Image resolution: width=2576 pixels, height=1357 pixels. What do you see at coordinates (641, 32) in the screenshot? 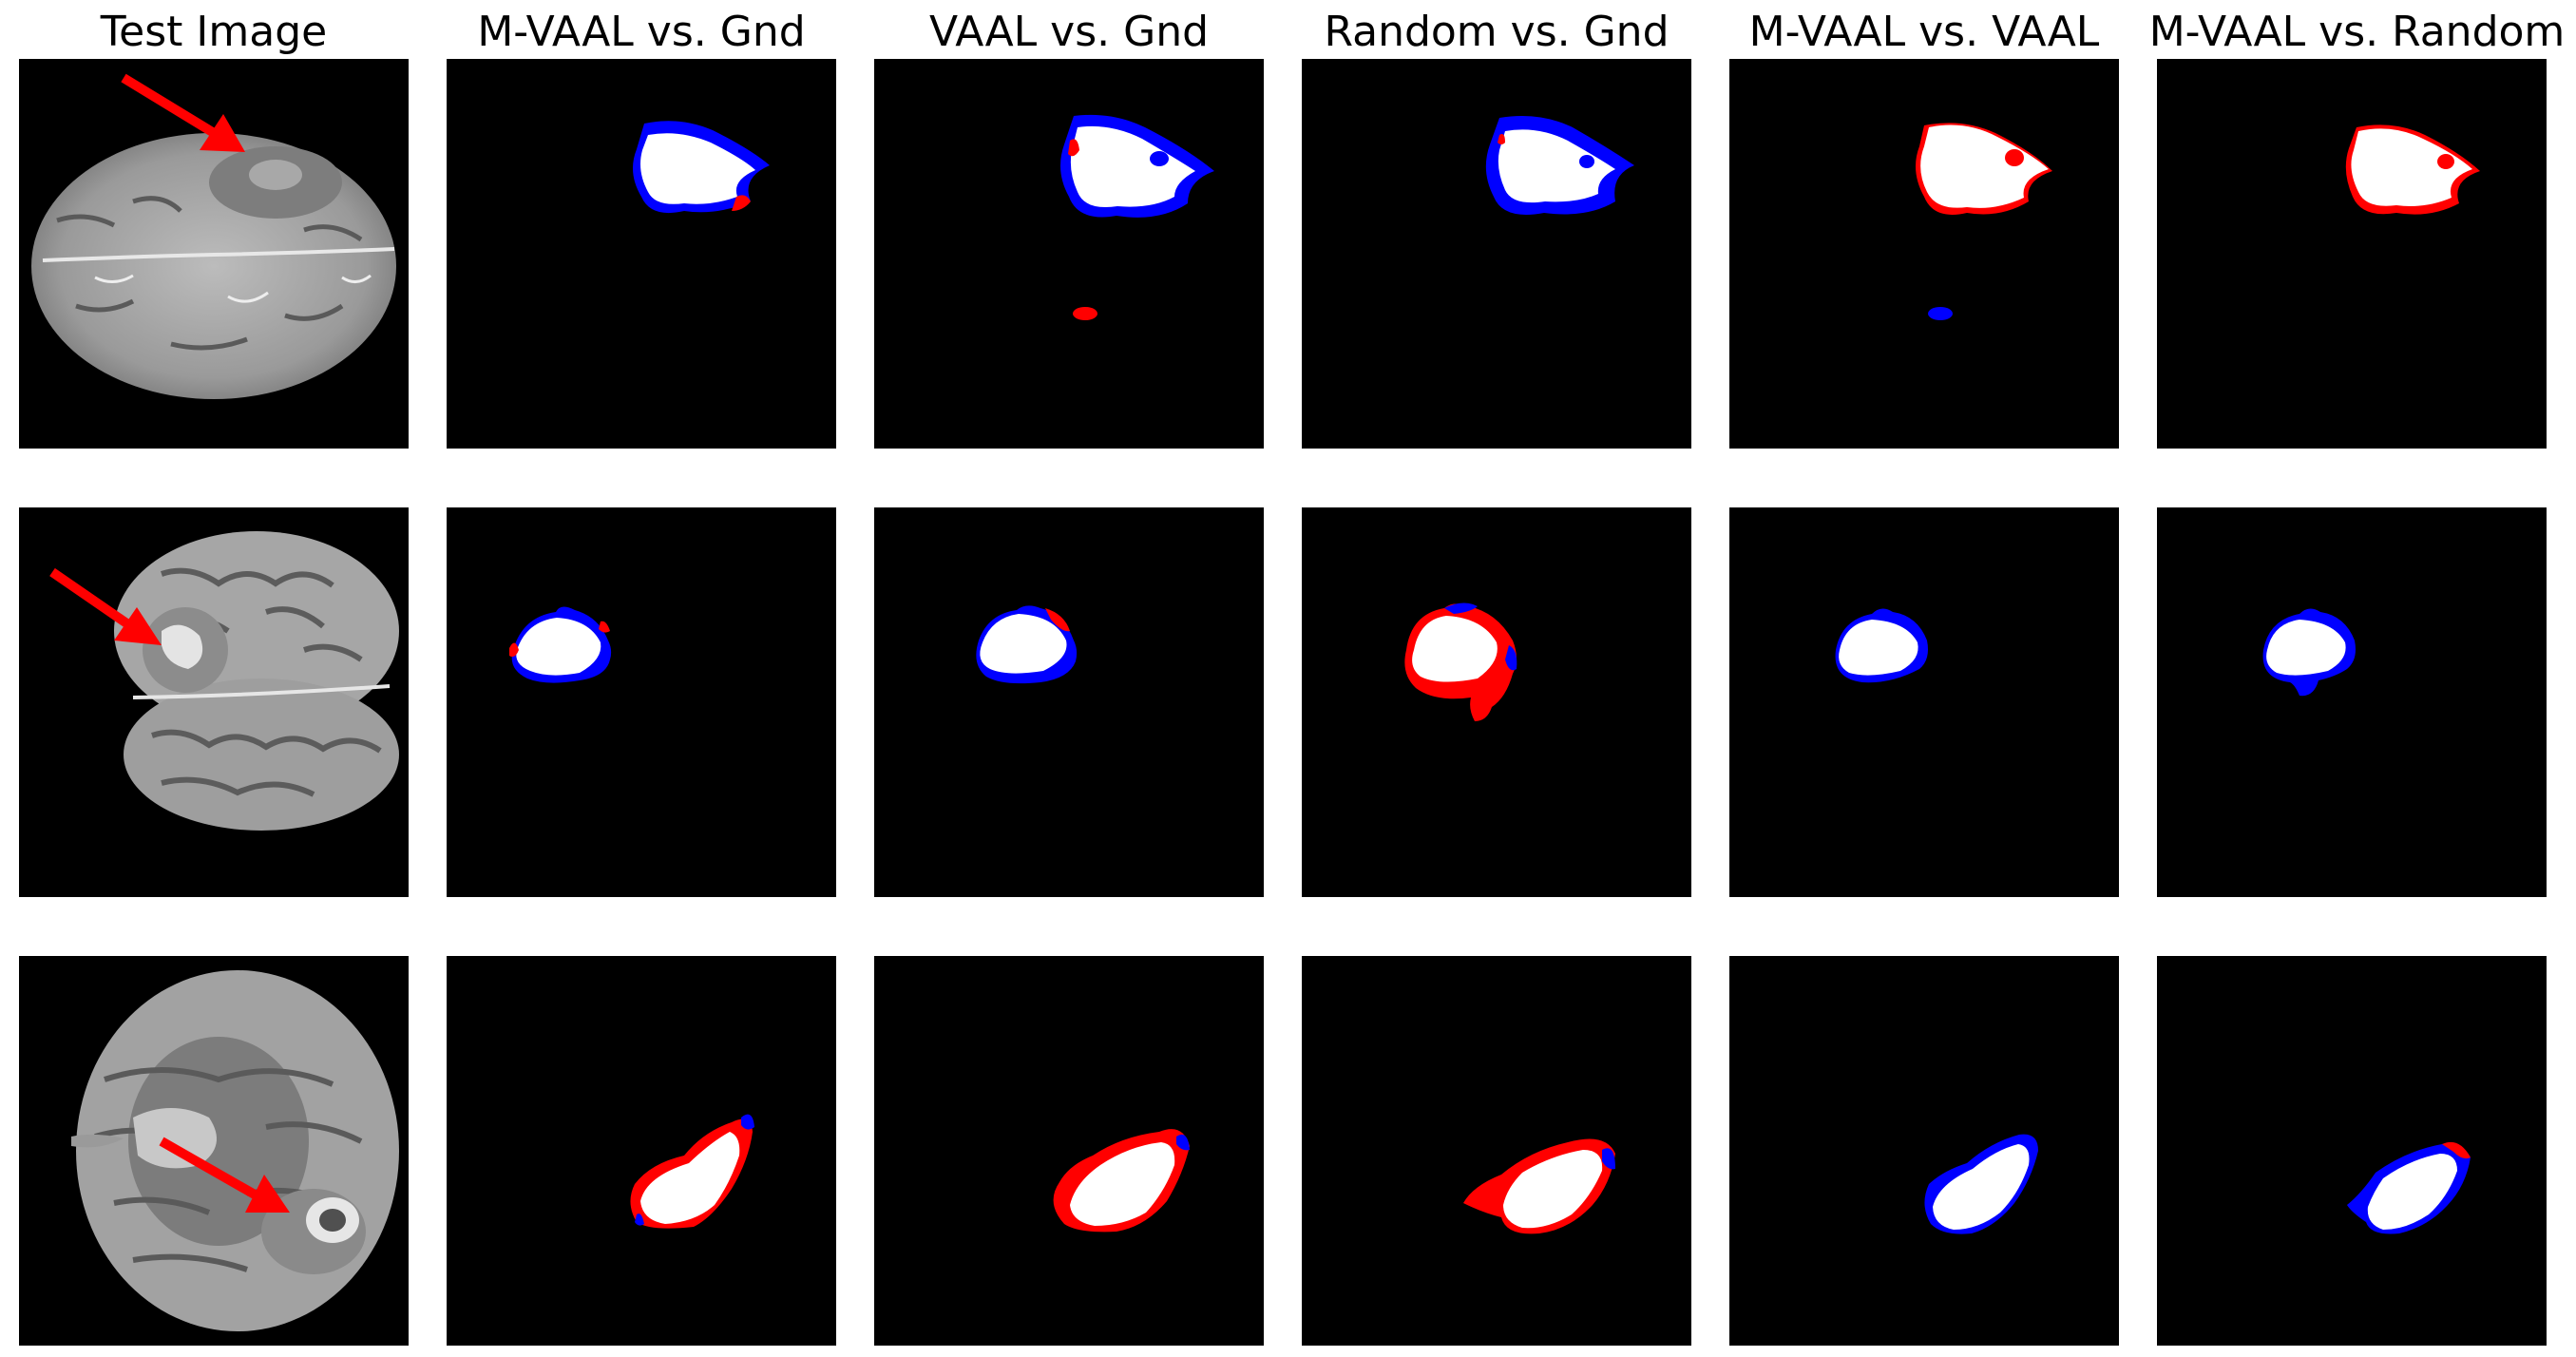
I see `column-title-mvaal-vs-gnd: M-VAAL vs. Gnd` at bounding box center [641, 32].